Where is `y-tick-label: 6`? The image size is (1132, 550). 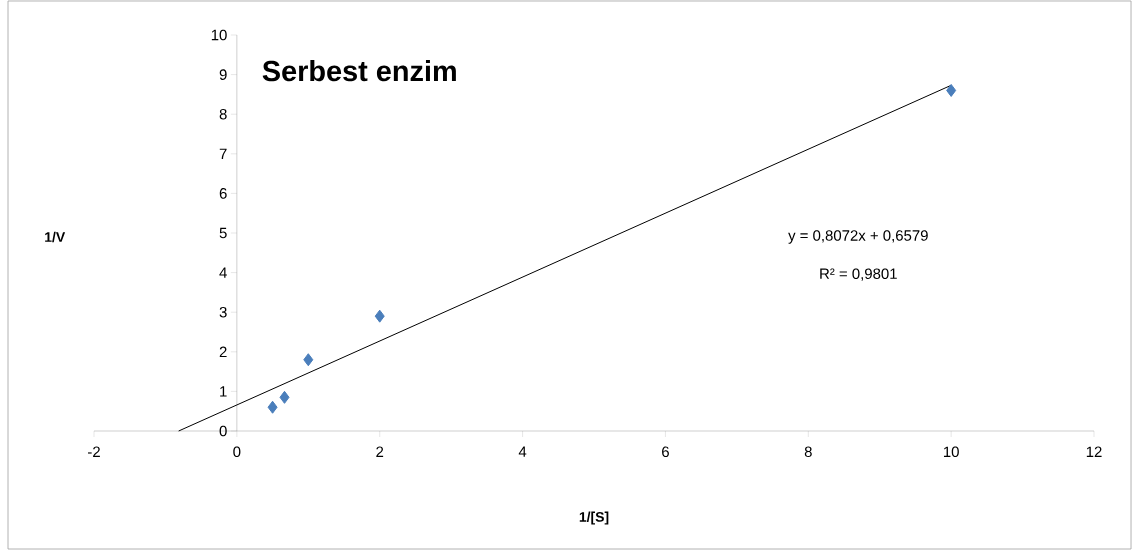
y-tick-label: 6 is located at coordinates (223, 193).